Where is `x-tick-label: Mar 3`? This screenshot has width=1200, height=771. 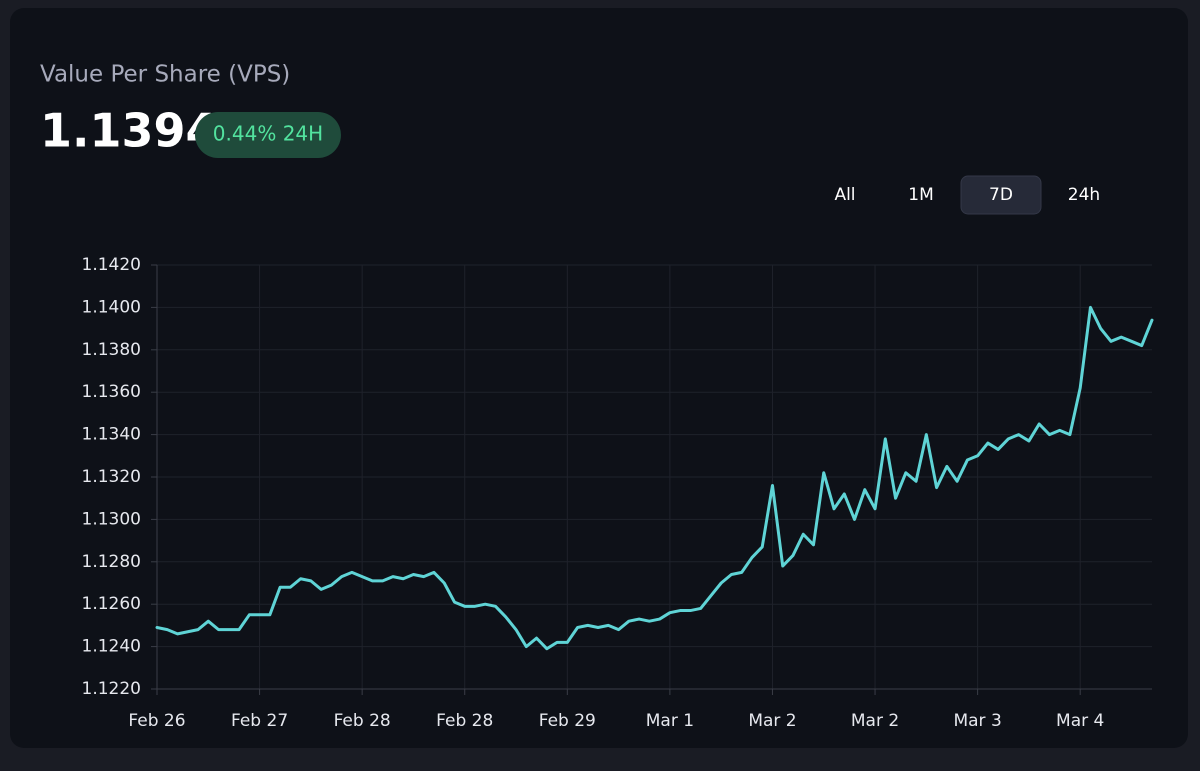
x-tick-label: Mar 3 is located at coordinates (977, 721).